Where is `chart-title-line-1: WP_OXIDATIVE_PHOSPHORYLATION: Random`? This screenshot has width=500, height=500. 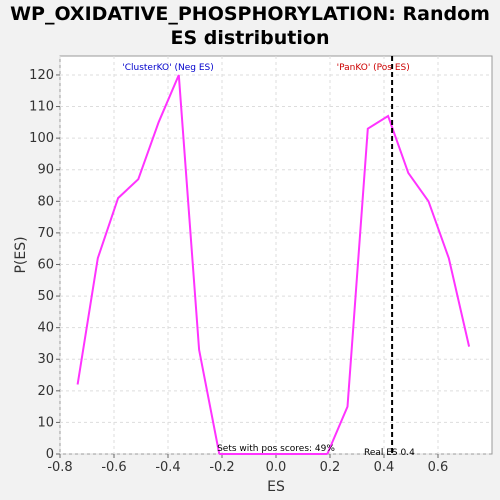 chart-title-line-1: WP_OXIDATIVE_PHOSPHORYLATION: Random is located at coordinates (250, 14).